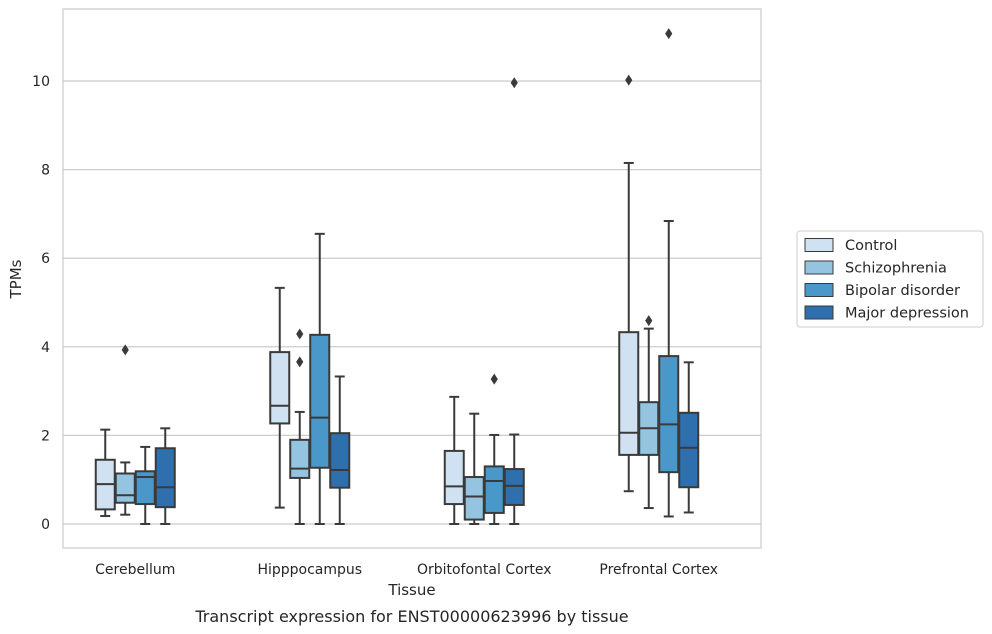 The height and width of the screenshot is (634, 992). I want to click on x-tick-label: Hipppocampus, so click(309, 570).